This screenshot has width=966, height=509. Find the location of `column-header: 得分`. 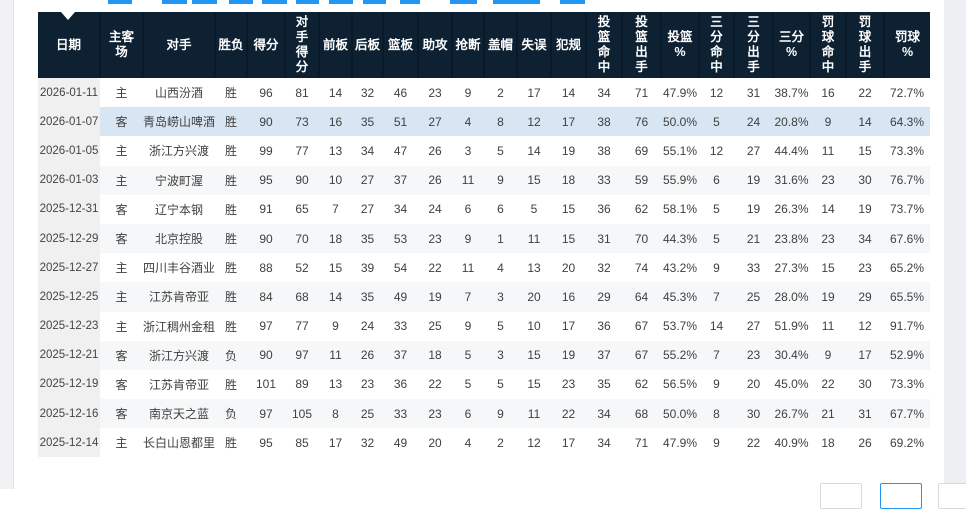

column-header: 得分 is located at coordinates (267, 45).